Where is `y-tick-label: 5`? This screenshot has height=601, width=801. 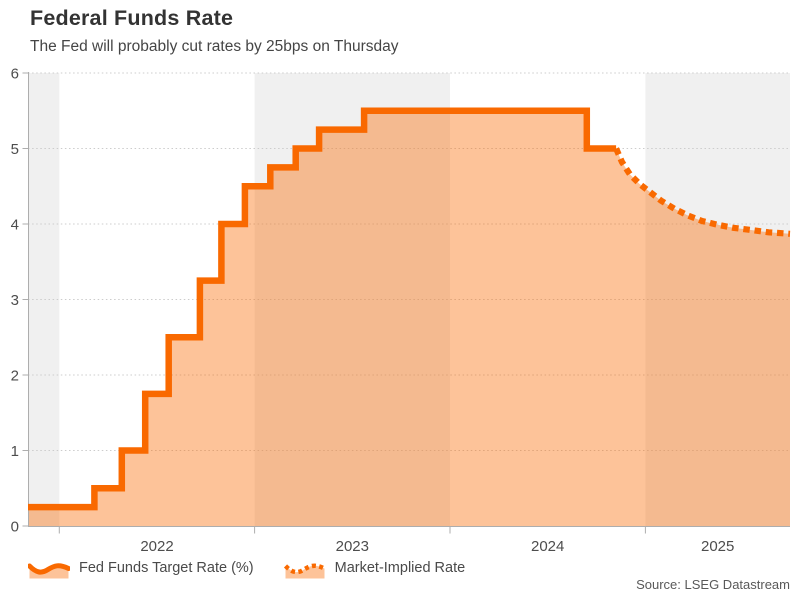
y-tick-label: 5 is located at coordinates (15, 149).